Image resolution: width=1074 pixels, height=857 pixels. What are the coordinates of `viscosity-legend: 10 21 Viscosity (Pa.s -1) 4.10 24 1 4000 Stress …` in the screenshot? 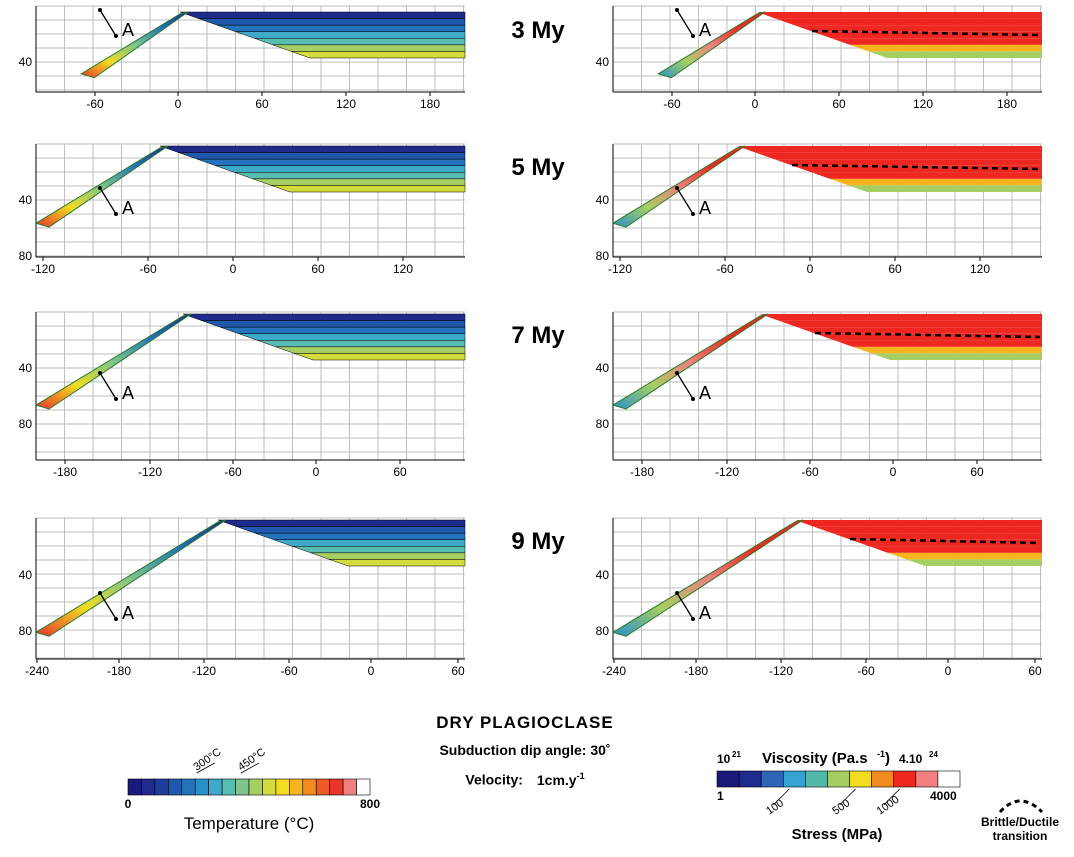 It's located at (838, 796).